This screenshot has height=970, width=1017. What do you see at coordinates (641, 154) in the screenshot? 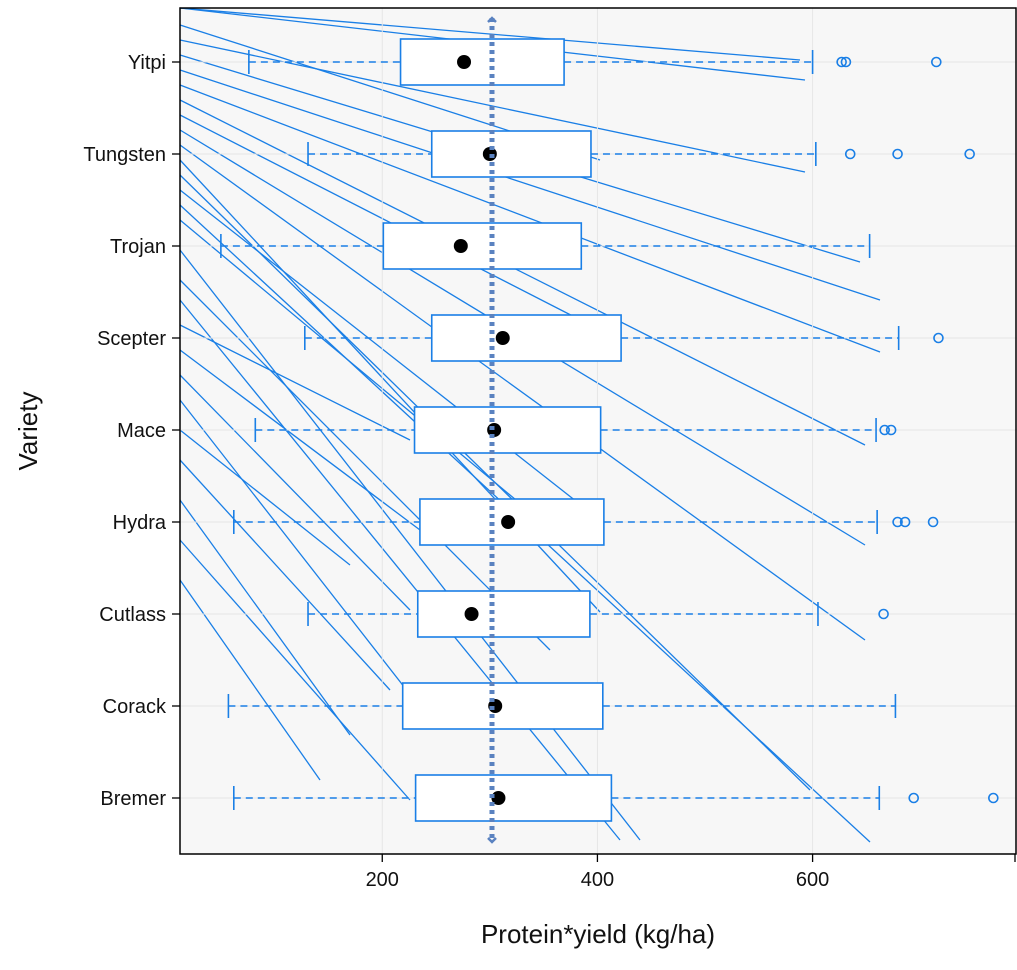
I see `box-group-tungsten` at bounding box center [641, 154].